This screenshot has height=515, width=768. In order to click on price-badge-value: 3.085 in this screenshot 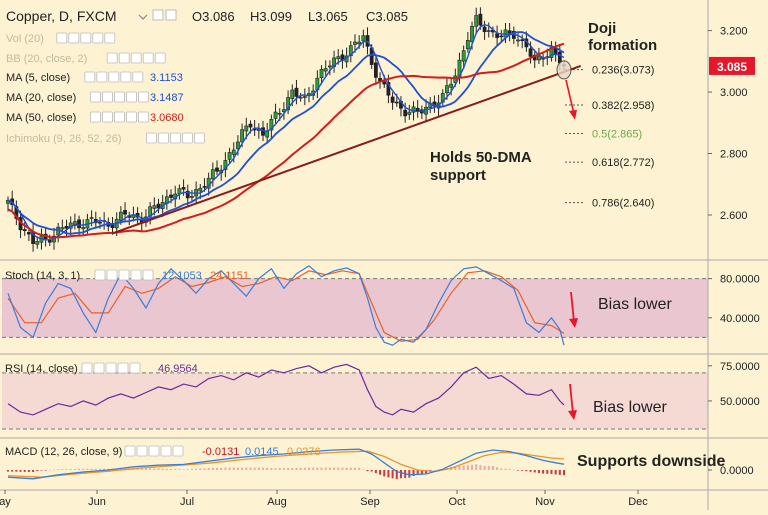, I will do `click(732, 67)`.